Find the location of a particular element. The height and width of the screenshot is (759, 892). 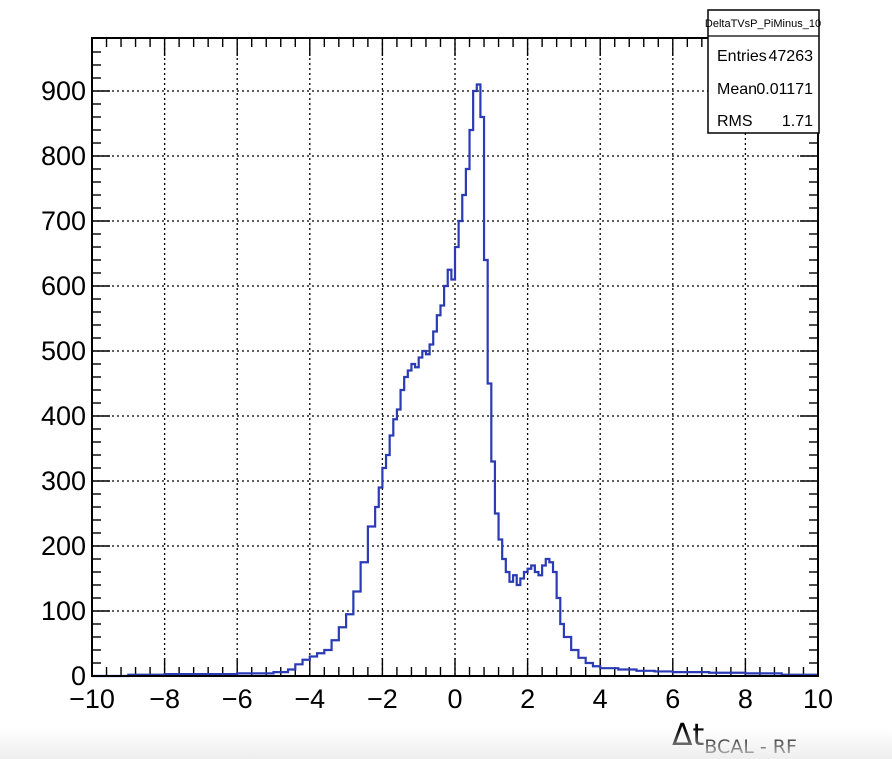

stats-entries-value: 47263 is located at coordinates (791, 56).